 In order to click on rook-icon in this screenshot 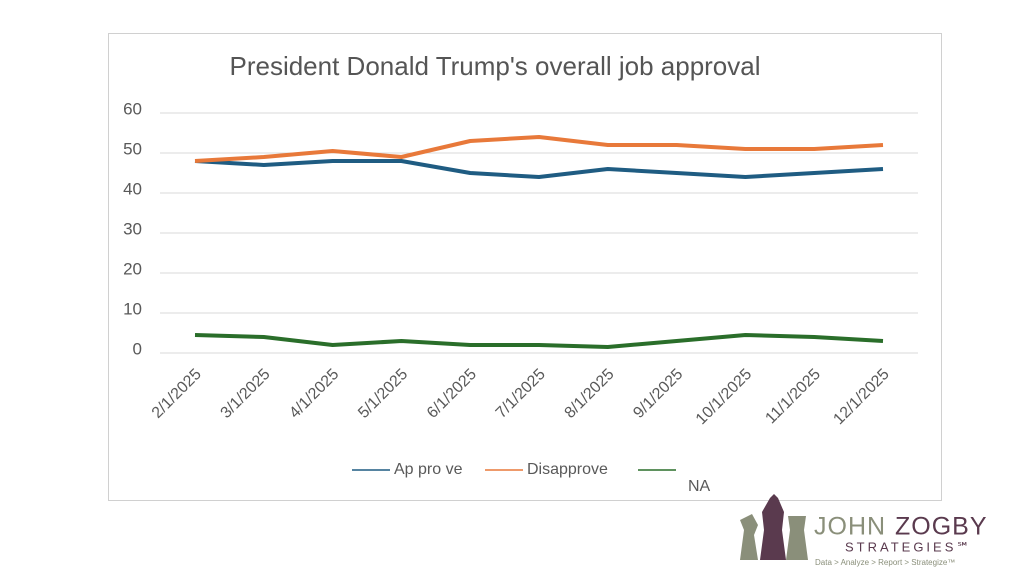, I will do `click(797, 538)`.